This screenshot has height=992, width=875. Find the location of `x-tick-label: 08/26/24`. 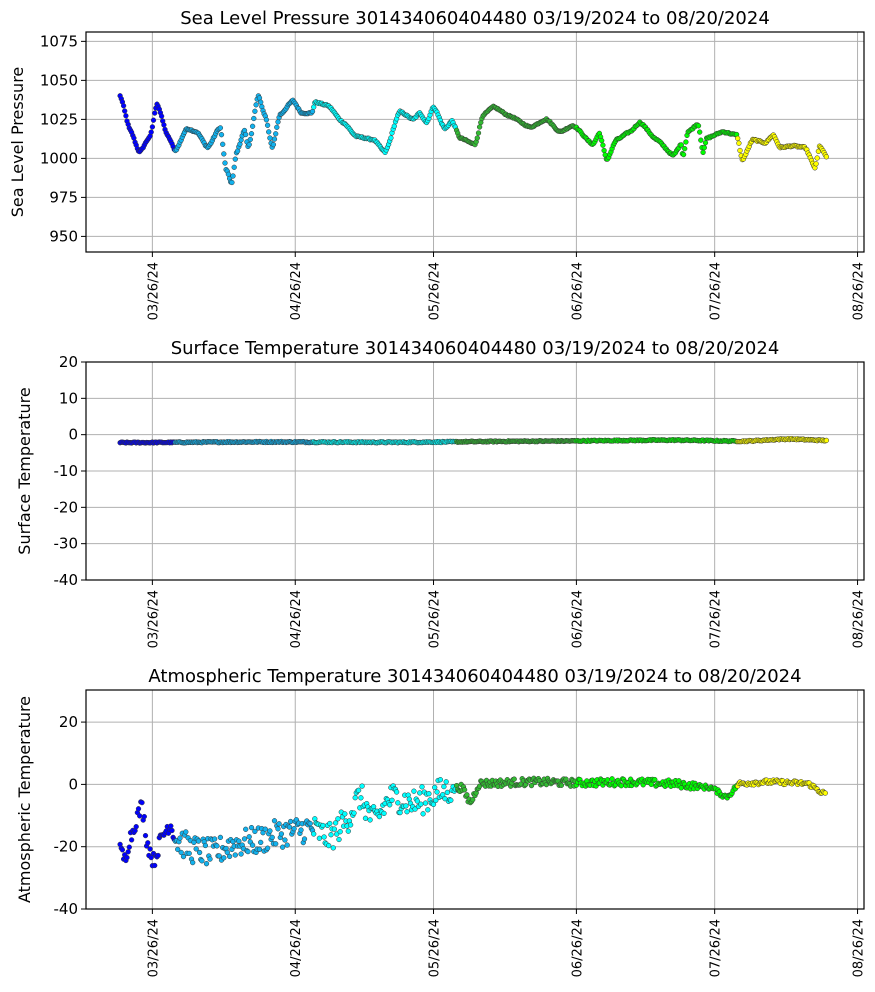

x-tick-label: 08/26/24 is located at coordinates (859, 619).